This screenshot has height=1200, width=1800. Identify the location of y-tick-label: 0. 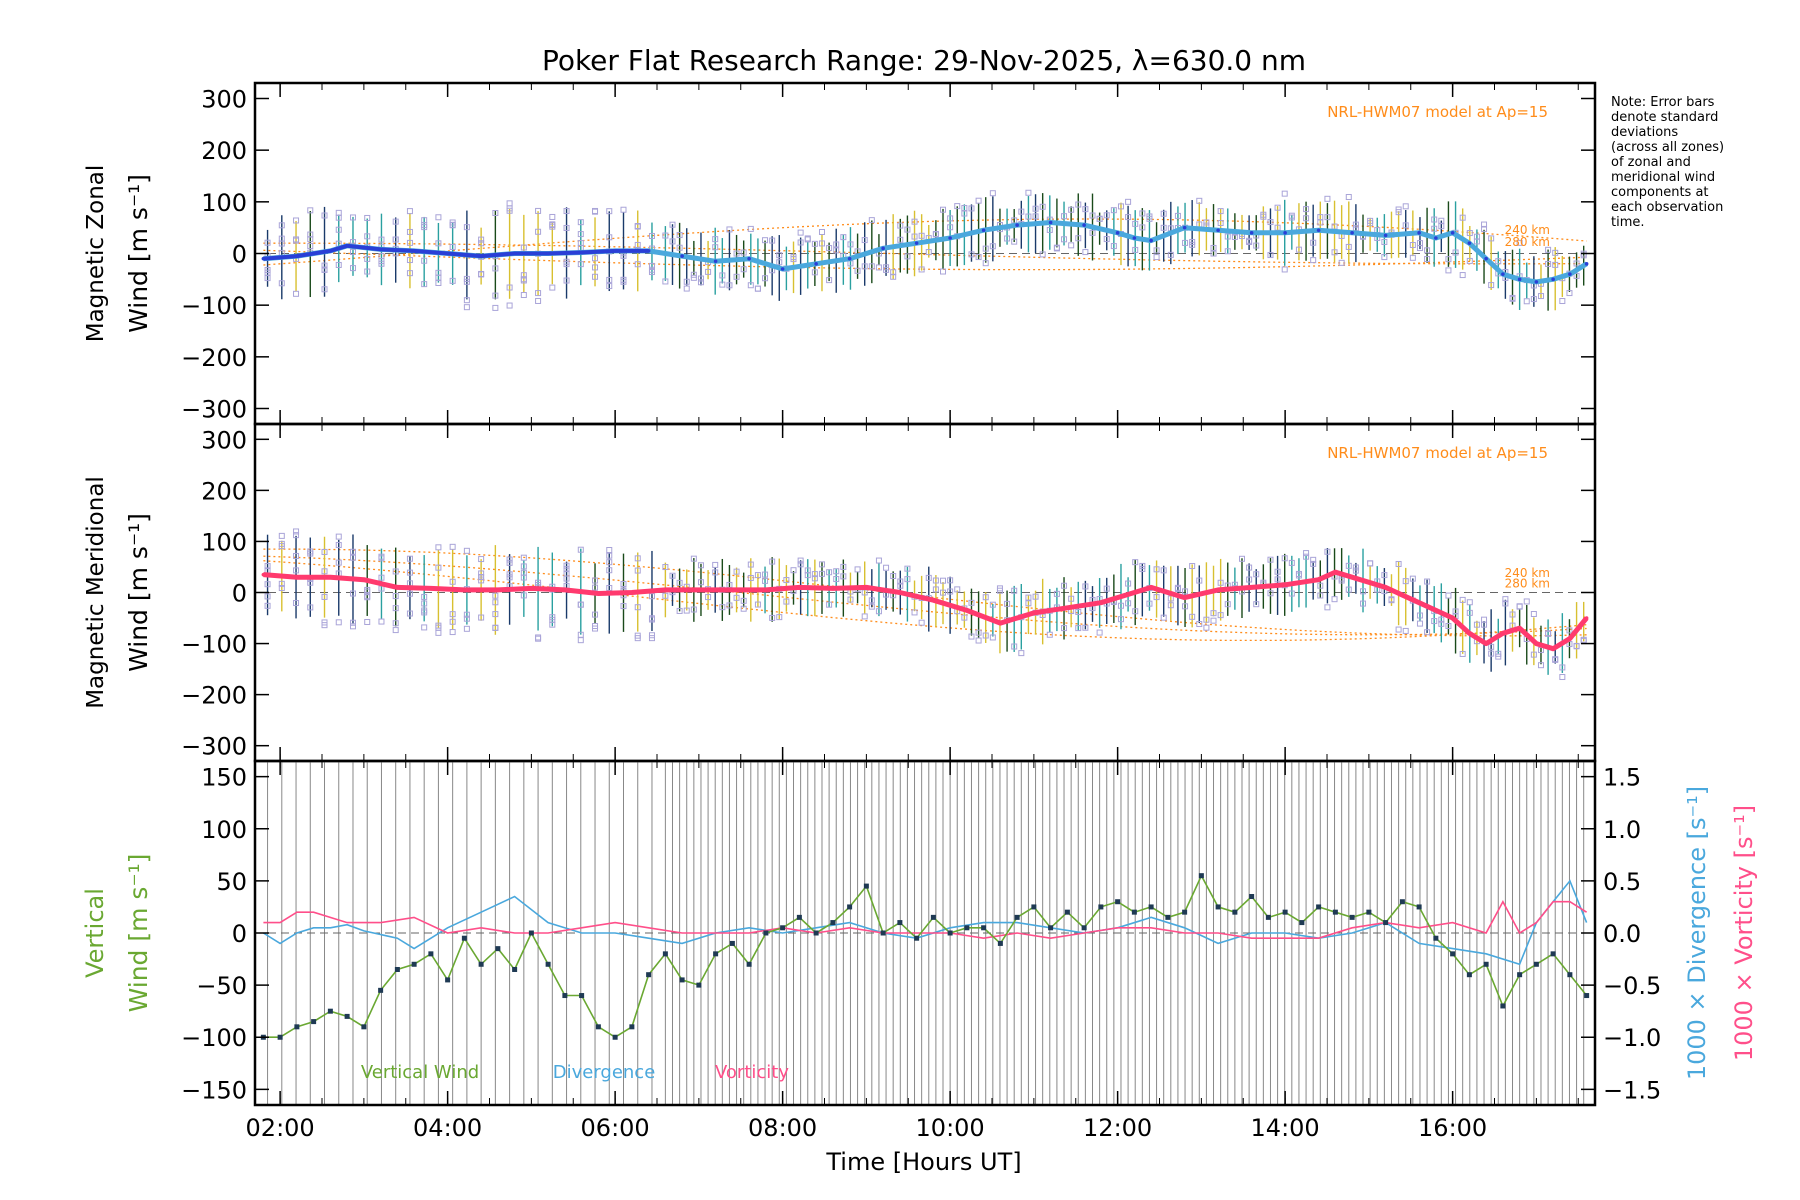
(239, 255).